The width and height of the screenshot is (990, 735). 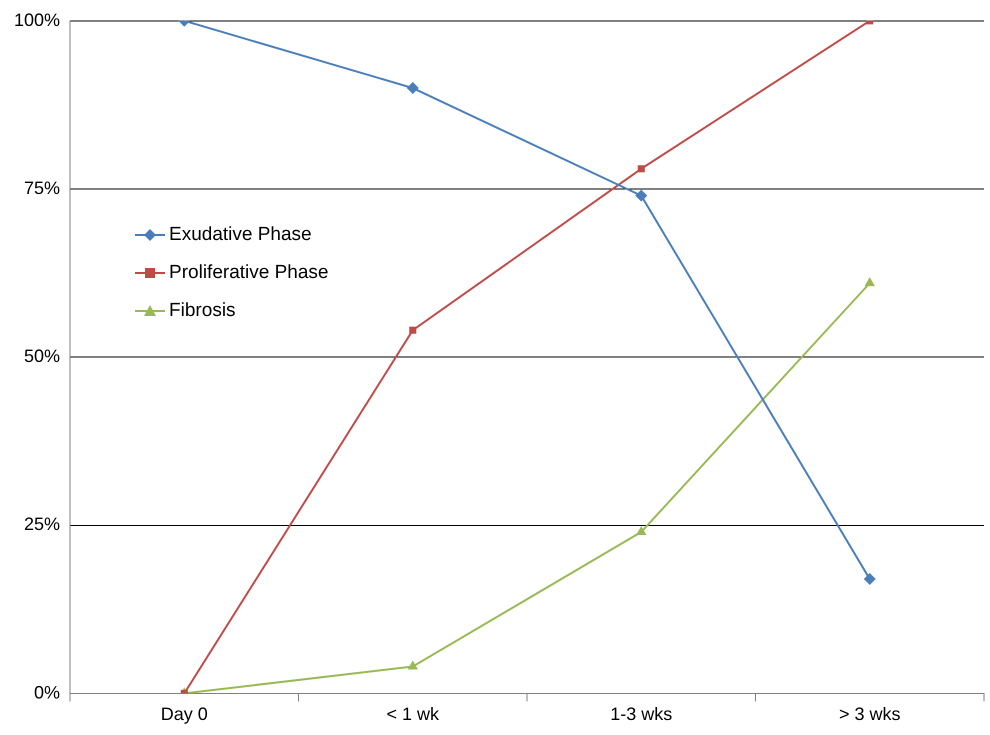 I want to click on legend-label: Exudative Phase, so click(x=240, y=235).